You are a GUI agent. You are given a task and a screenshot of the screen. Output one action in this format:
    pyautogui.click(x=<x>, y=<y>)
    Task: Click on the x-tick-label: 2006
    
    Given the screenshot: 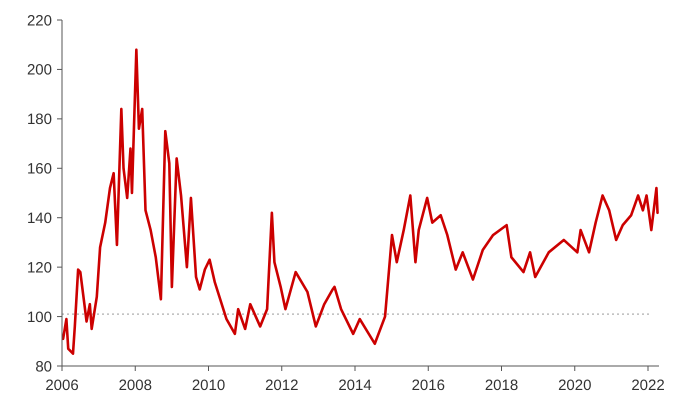 What is the action you would take?
    pyautogui.click(x=62, y=385)
    